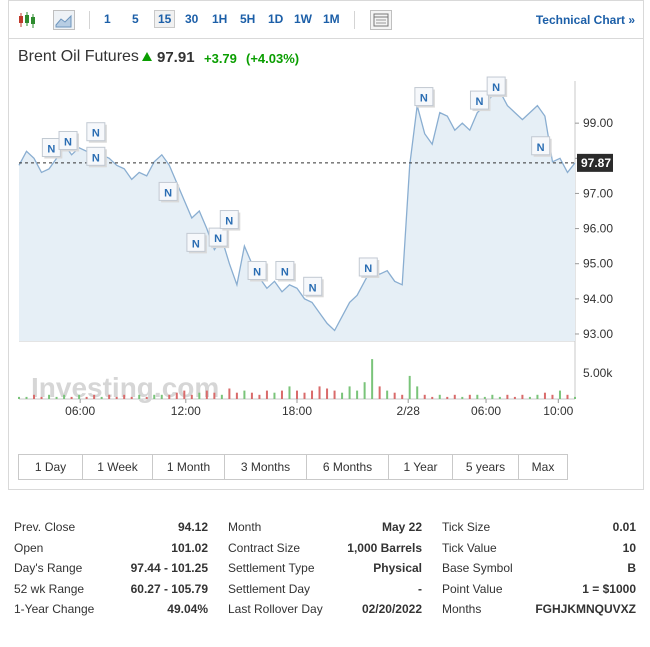  What do you see at coordinates (598, 373) in the screenshot?
I see `volume-axis-label: 5.00k` at bounding box center [598, 373].